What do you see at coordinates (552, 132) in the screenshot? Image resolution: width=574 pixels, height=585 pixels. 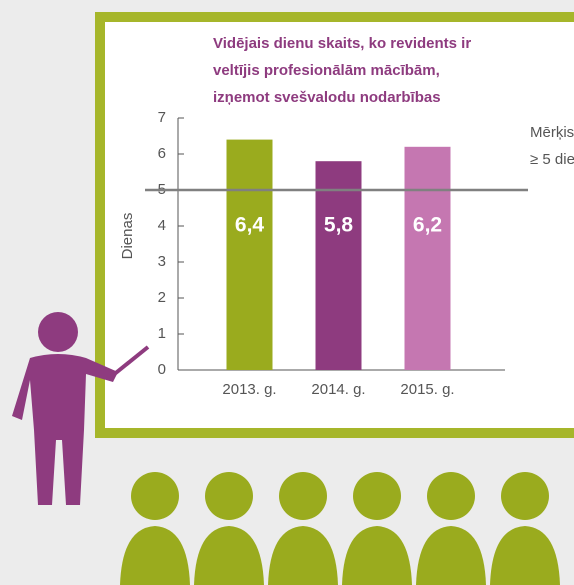 I see `target-label: Mērķis` at bounding box center [552, 132].